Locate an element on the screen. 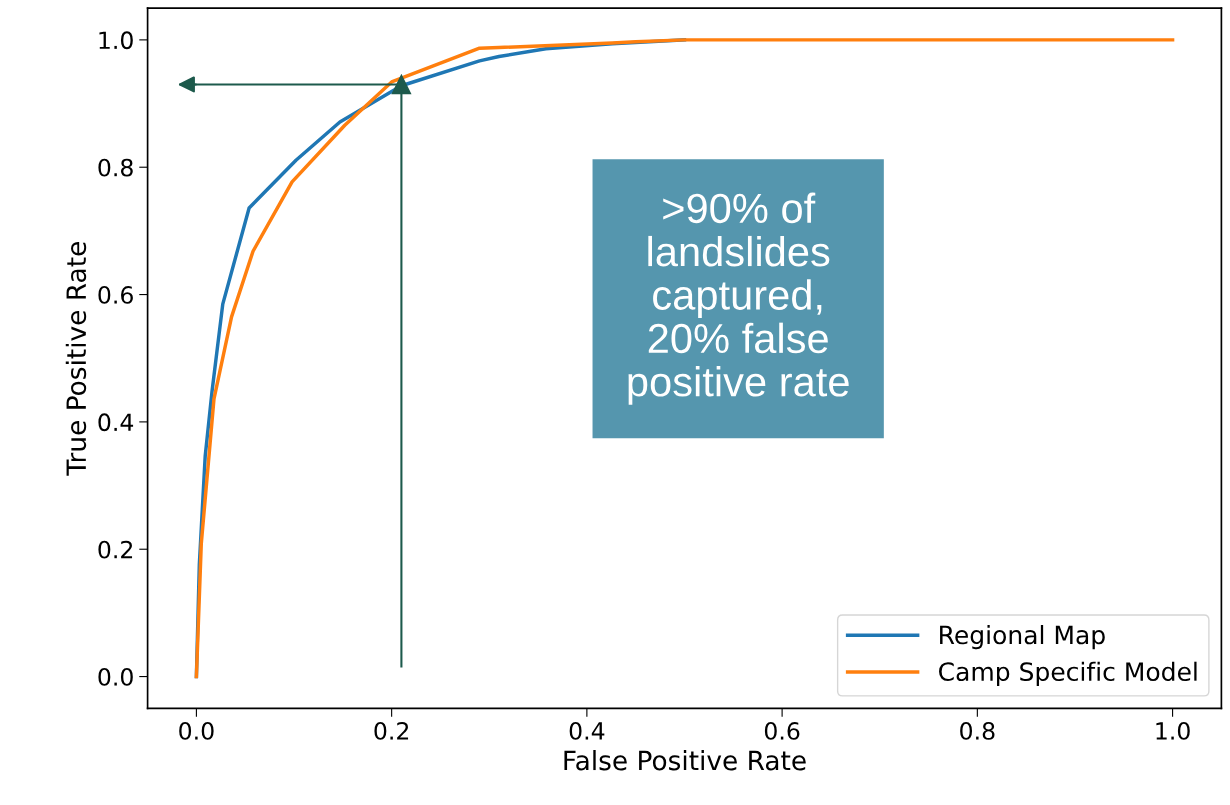 Image resolution: width=1230 pixels, height=805 pixels. y-tick-label: 1.0 is located at coordinates (116, 40).